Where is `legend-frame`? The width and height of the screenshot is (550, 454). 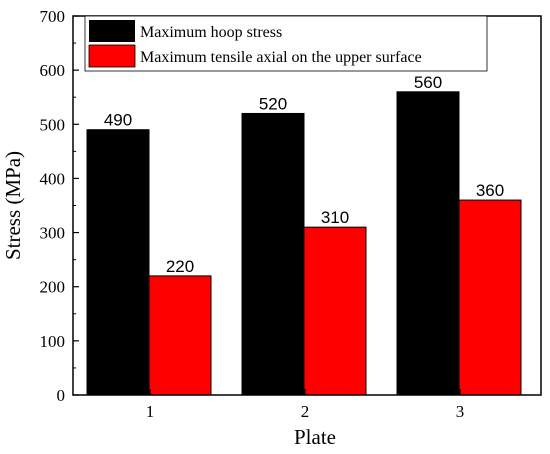
legend-frame is located at coordinates (286, 43).